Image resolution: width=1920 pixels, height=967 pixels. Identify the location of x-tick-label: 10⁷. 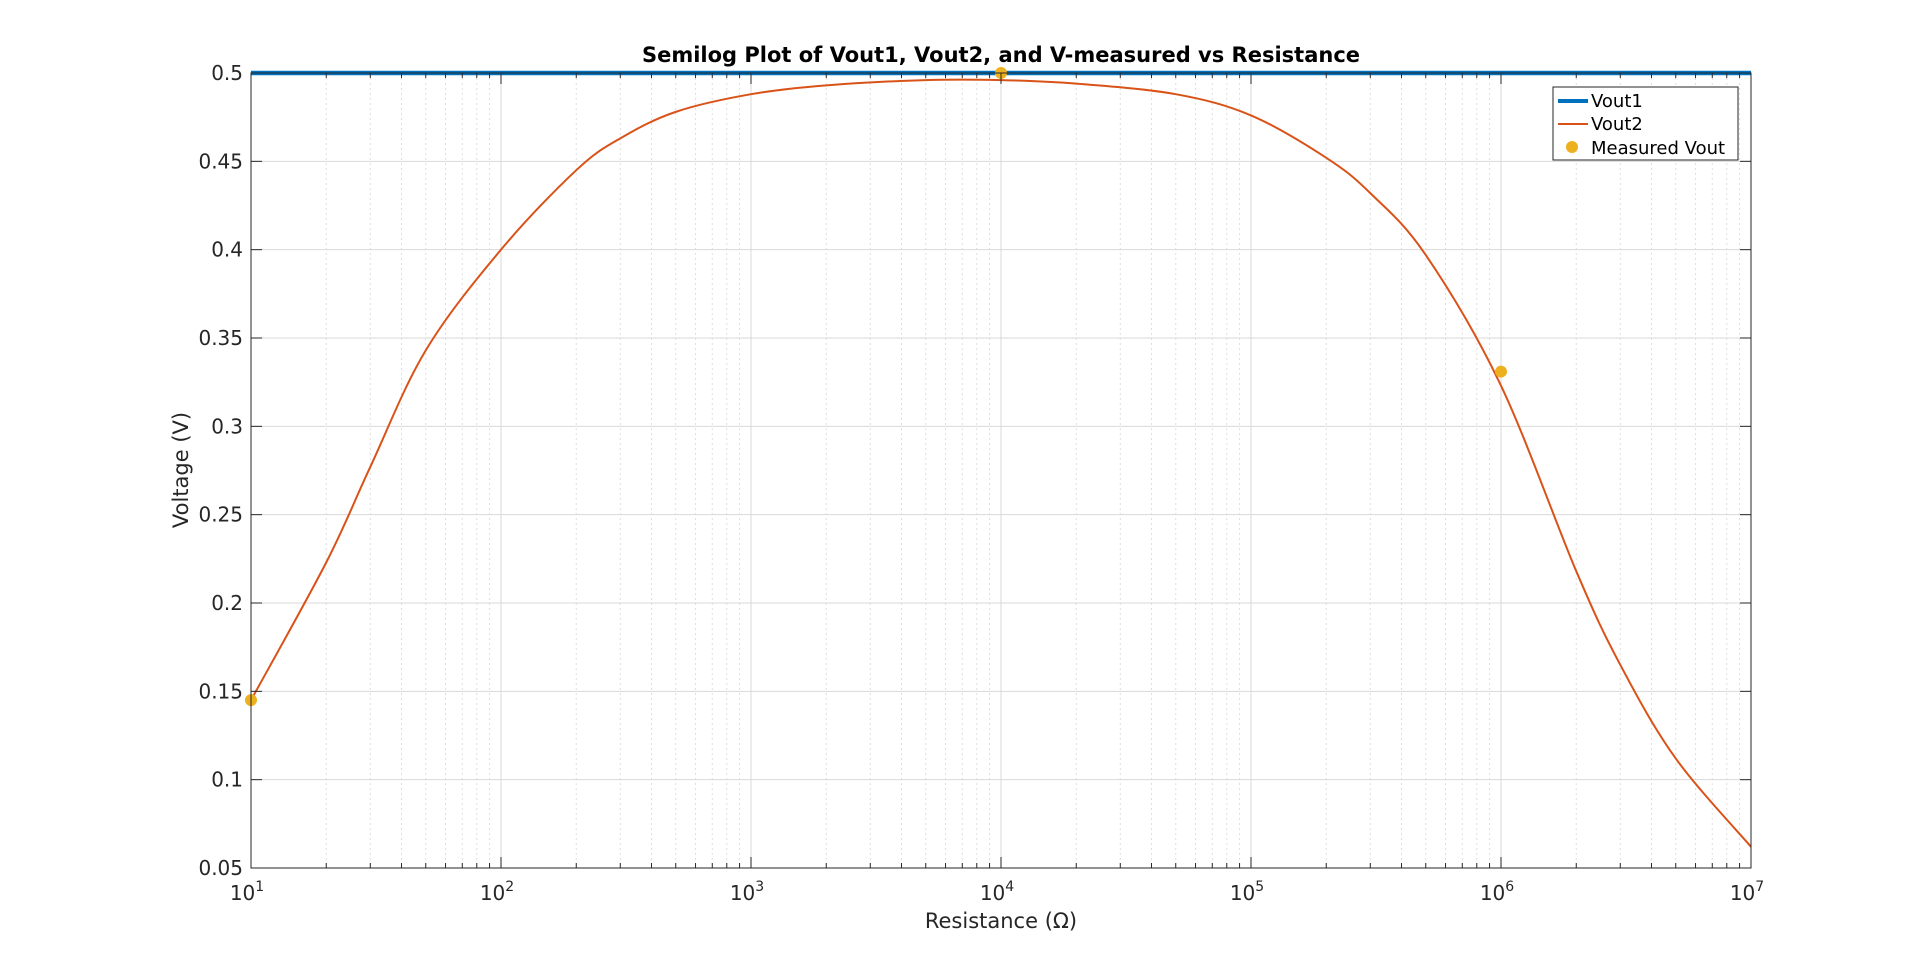
(1747, 892).